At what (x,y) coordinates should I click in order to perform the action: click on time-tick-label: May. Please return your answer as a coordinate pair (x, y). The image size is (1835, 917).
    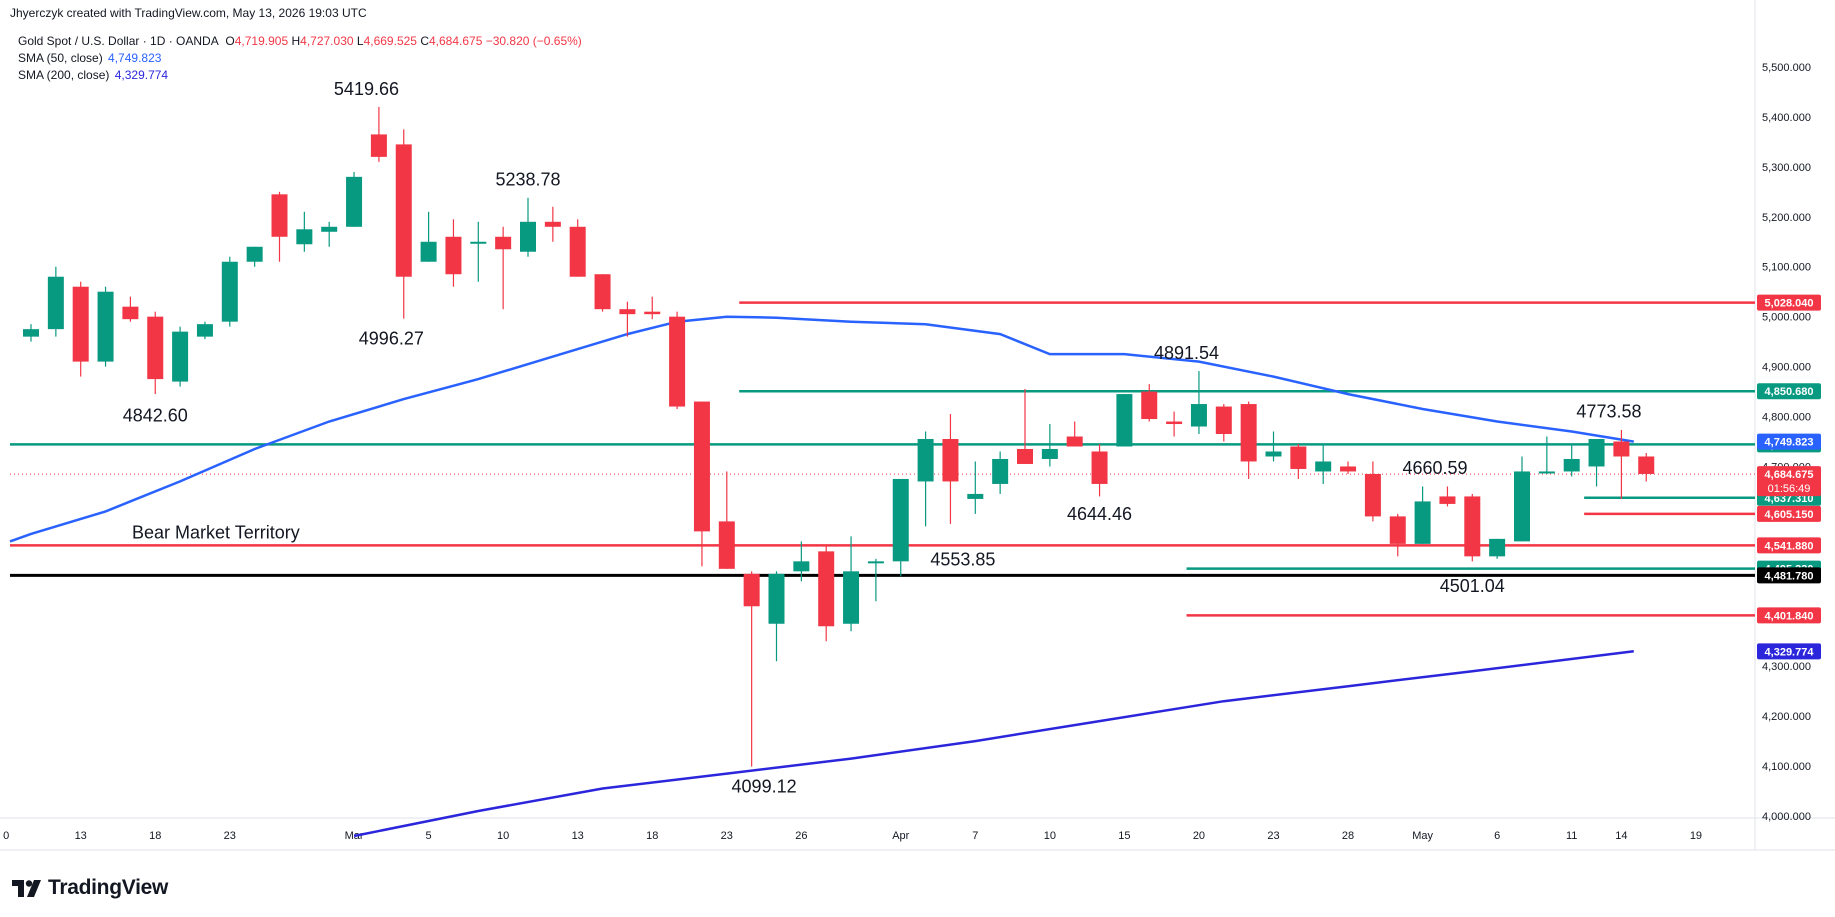
    Looking at the image, I should click on (1422, 836).